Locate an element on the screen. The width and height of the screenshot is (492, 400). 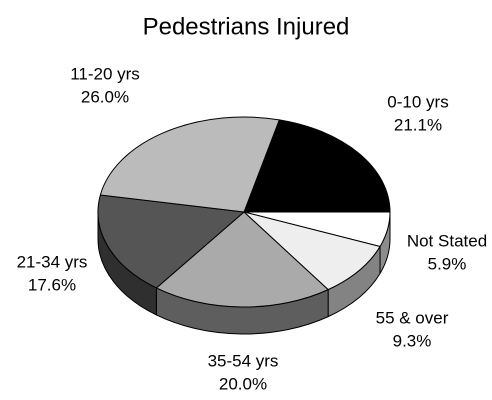
slice-value-label: 5.9% is located at coordinates (447, 263).